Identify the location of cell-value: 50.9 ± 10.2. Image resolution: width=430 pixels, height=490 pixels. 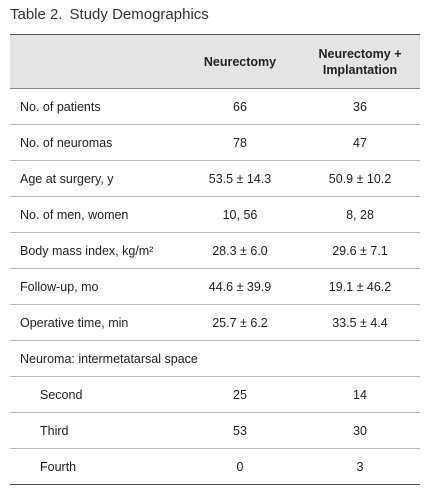
(360, 178).